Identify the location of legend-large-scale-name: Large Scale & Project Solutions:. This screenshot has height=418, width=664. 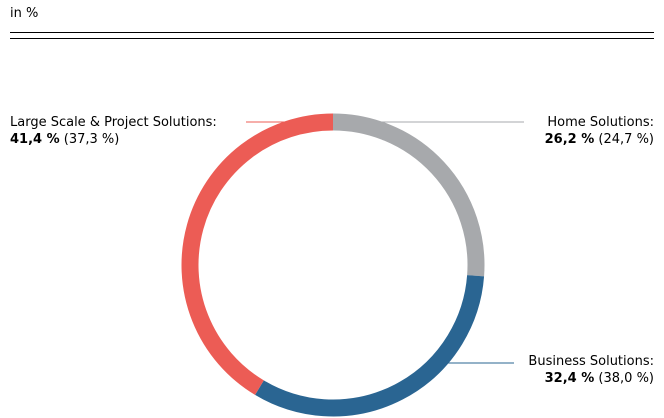
(113, 122).